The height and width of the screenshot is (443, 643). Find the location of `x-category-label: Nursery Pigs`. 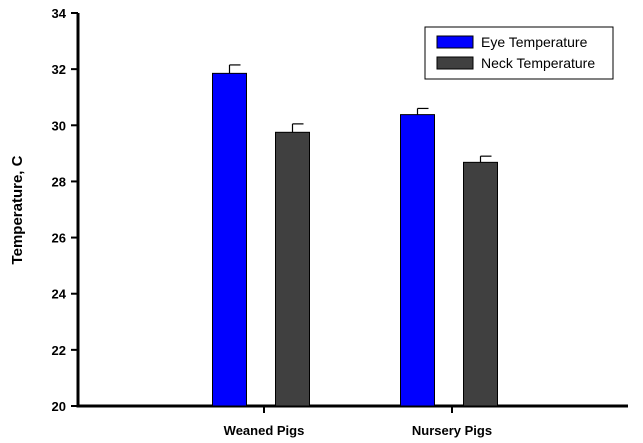

x-category-label: Nursery Pigs is located at coordinates (452, 430).